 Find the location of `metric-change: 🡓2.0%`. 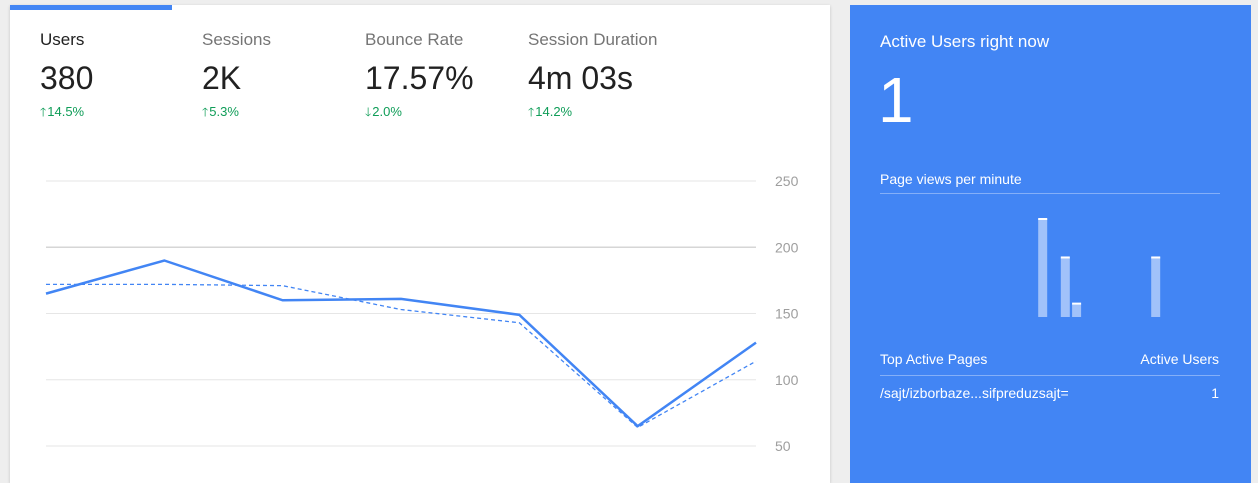

metric-change: 🡓2.0% is located at coordinates (445, 113).